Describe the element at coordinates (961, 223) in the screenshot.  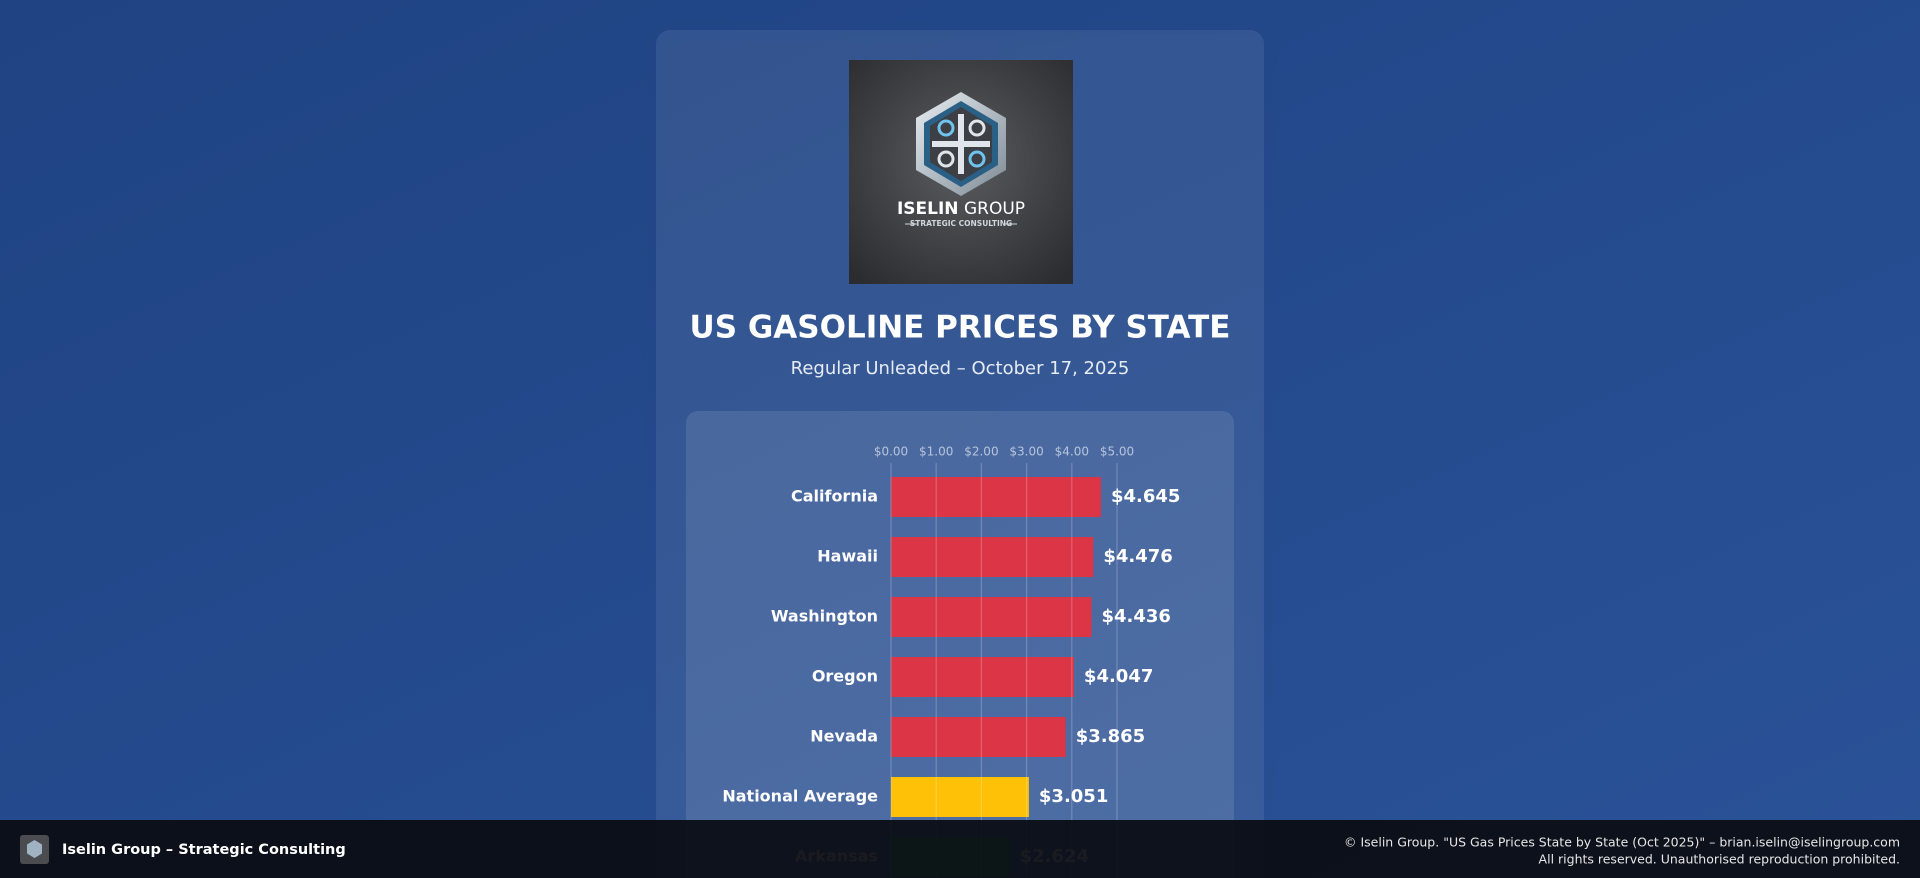
I see `logo-tagline: STRATEGIC CONSULTING` at that location.